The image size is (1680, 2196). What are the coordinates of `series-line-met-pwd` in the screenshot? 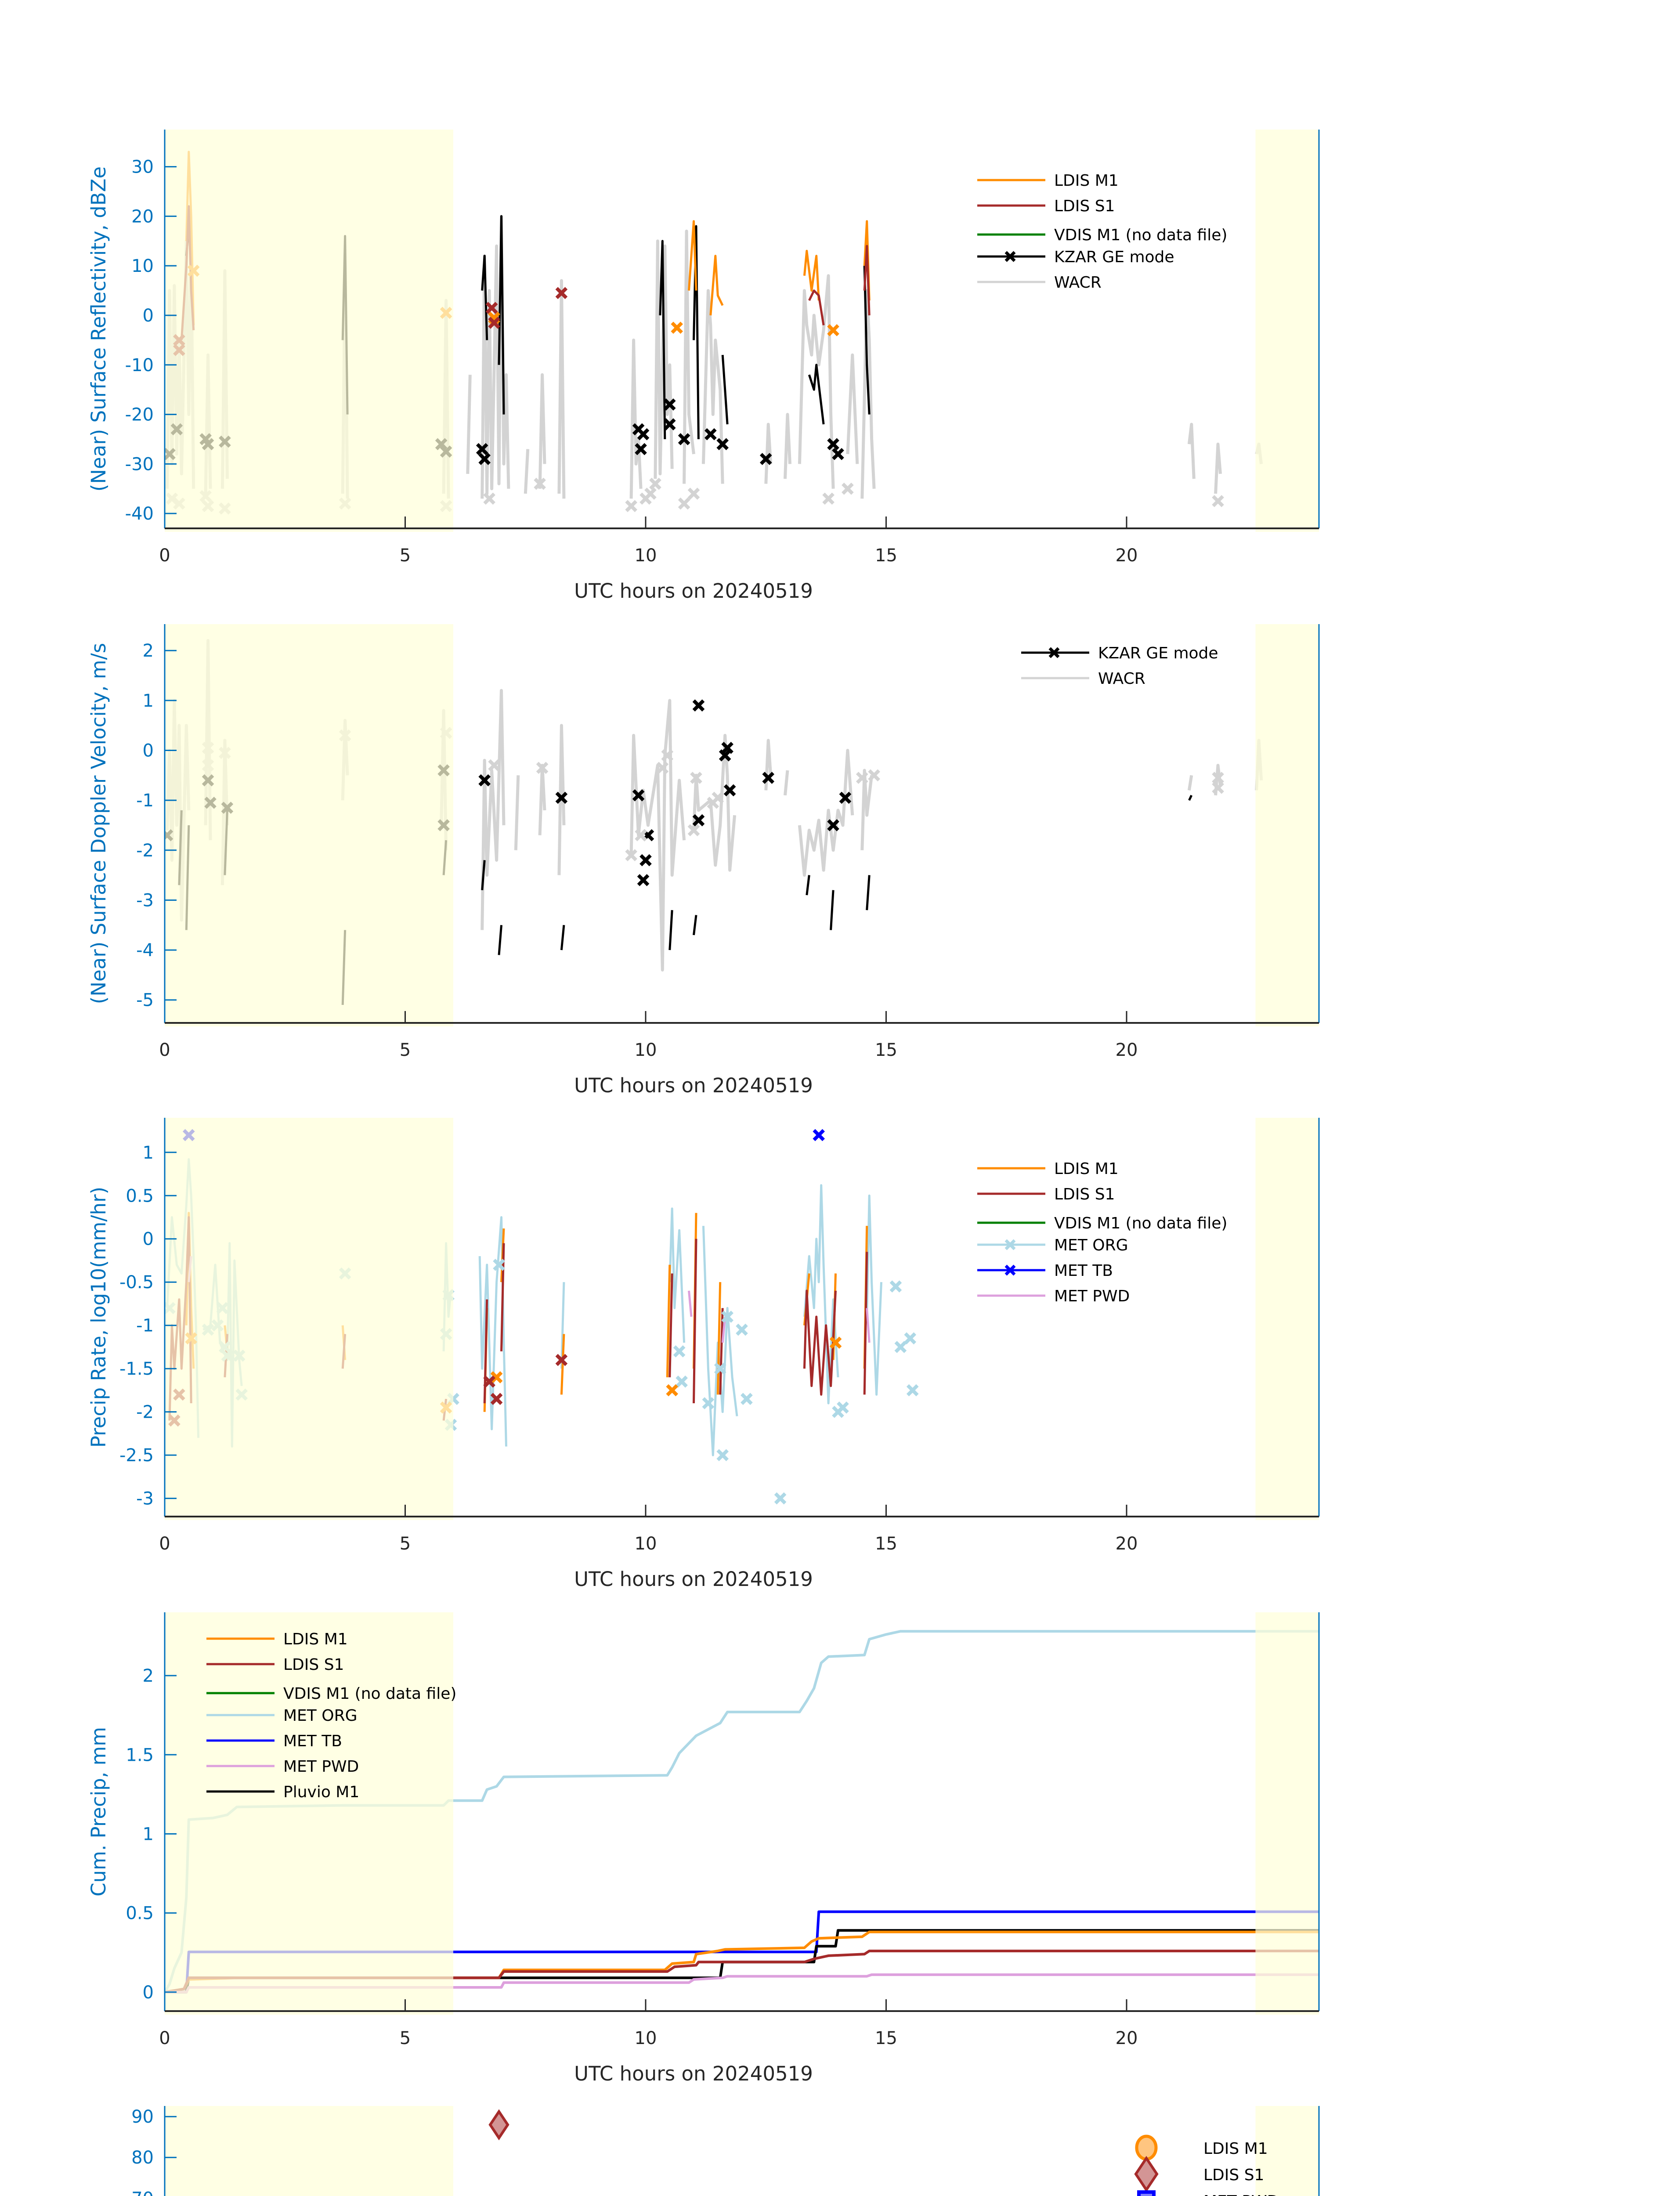 It's located at (868, 1325).